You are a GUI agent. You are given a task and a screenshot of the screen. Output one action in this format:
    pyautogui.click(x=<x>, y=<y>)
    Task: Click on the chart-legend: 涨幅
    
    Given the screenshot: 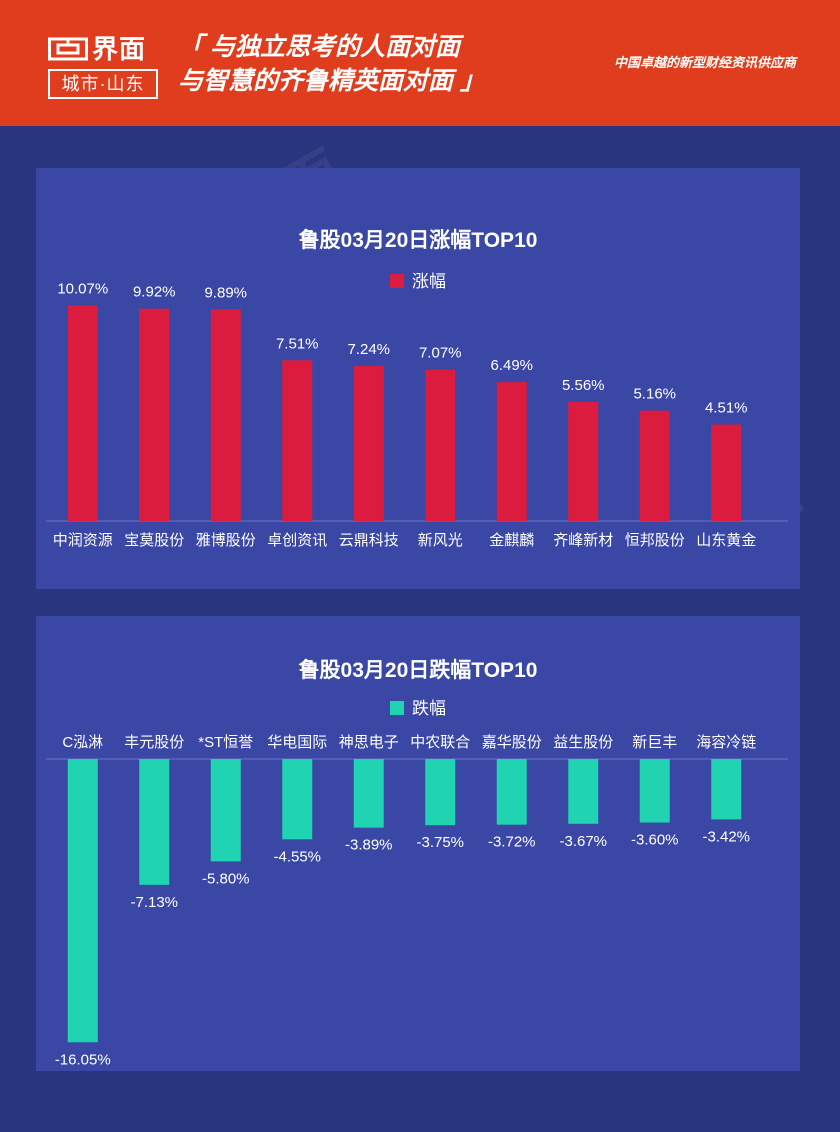 What is the action you would take?
    pyautogui.click(x=418, y=279)
    